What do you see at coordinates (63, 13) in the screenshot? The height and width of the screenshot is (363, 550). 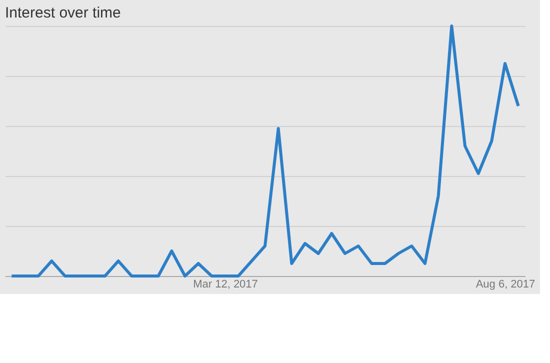 I see `chart-title: Interest over time` at bounding box center [63, 13].